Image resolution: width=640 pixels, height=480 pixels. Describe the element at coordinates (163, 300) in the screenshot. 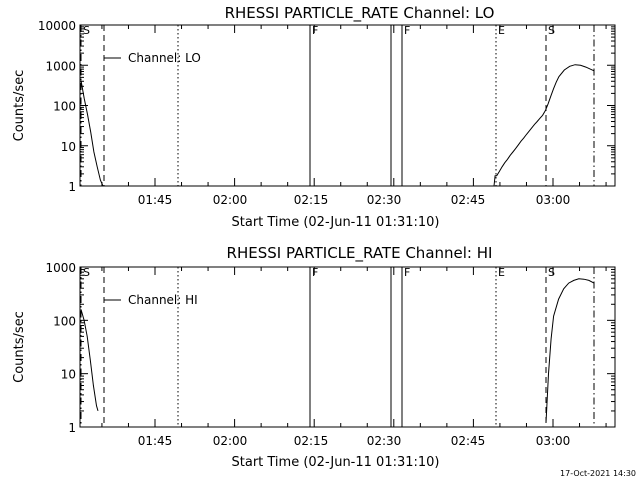

I see `legend-label: Channel: HI` at that location.